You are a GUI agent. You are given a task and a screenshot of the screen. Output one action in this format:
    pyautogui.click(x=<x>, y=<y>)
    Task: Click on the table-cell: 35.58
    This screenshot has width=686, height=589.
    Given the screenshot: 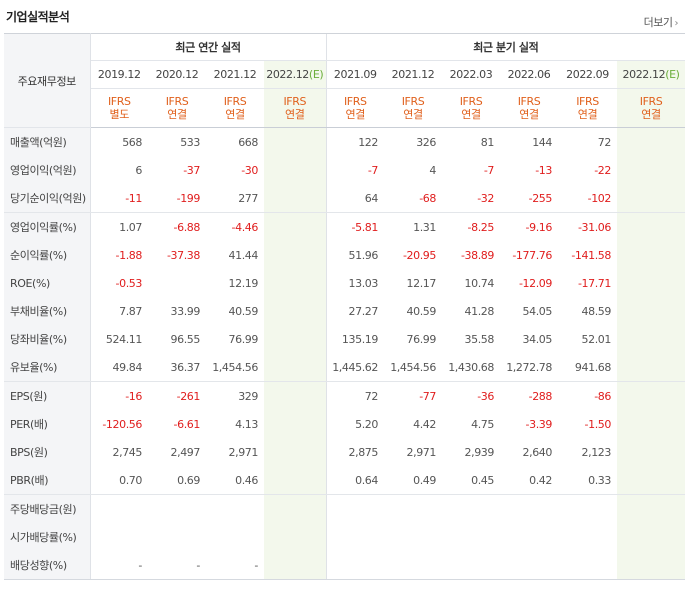 What is the action you would take?
    pyautogui.click(x=479, y=339)
    